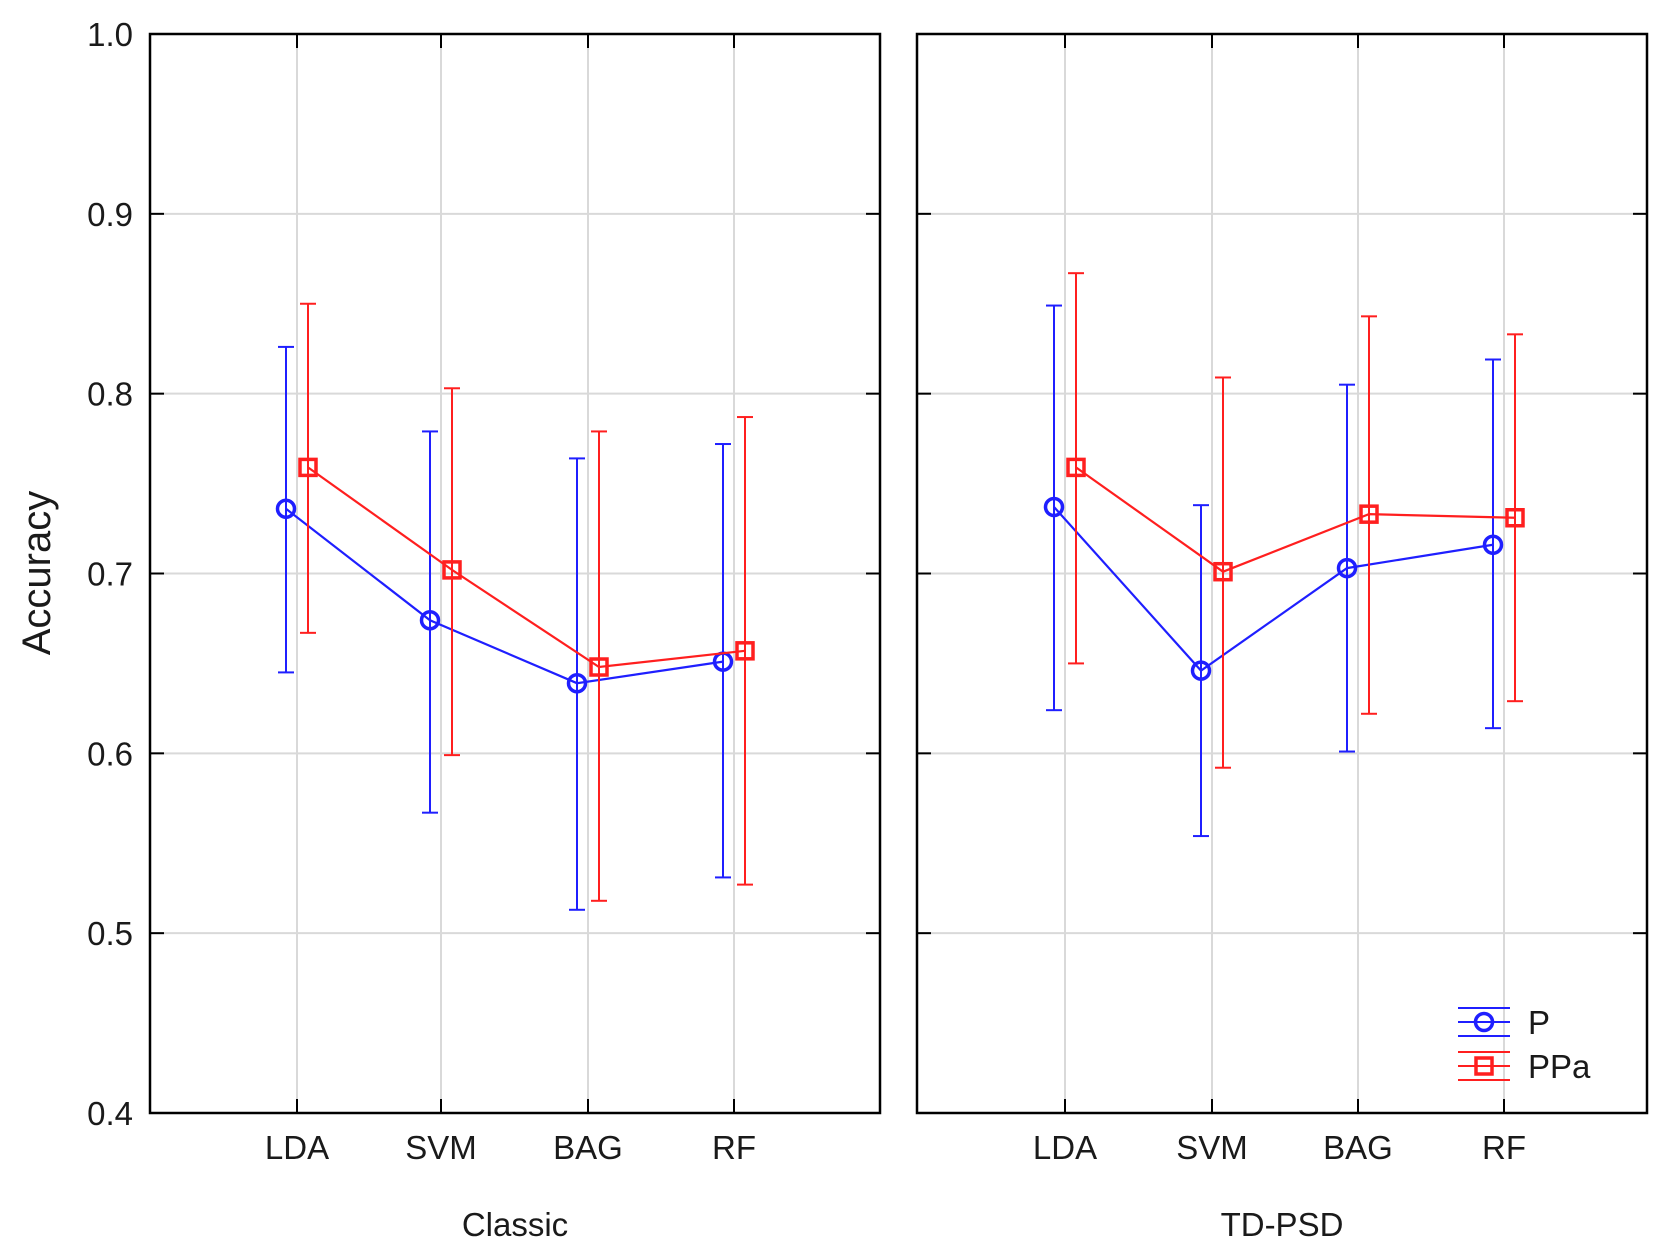 This screenshot has width=1662, height=1251. I want to click on y-tick-label: 0.7, so click(110, 574).